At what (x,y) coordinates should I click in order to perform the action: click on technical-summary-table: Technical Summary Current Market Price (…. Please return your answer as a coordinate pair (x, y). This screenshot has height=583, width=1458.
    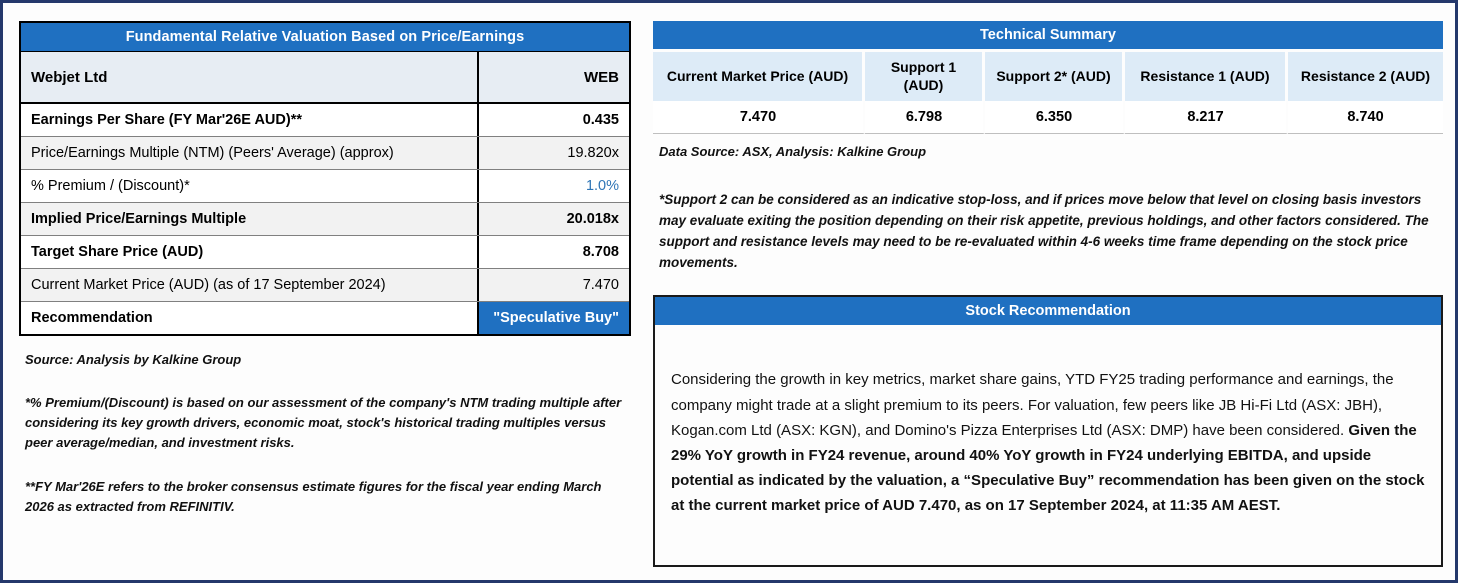
    Looking at the image, I should click on (1048, 77).